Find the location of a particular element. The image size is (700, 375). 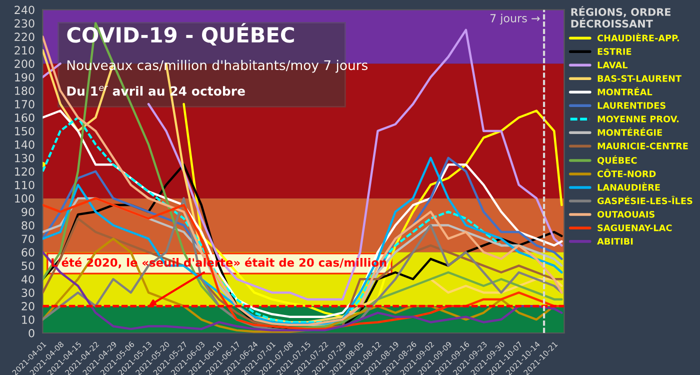

ref-line-label: 7 jours → is located at coordinates (515, 19).